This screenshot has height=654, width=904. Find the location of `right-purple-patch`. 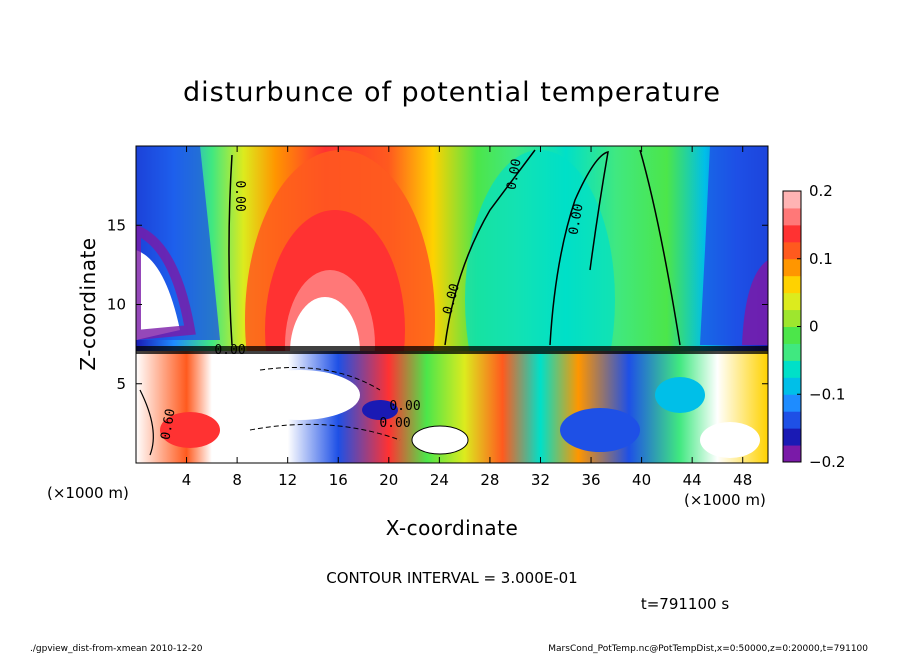

right-purple-patch is located at coordinates (755, 302).